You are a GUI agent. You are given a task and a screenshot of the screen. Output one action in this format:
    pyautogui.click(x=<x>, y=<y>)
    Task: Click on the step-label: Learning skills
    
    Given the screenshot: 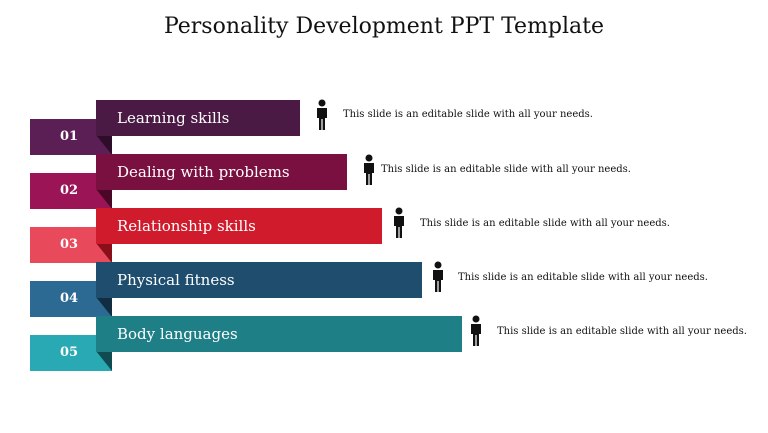 What is the action you would take?
    pyautogui.click(x=173, y=118)
    